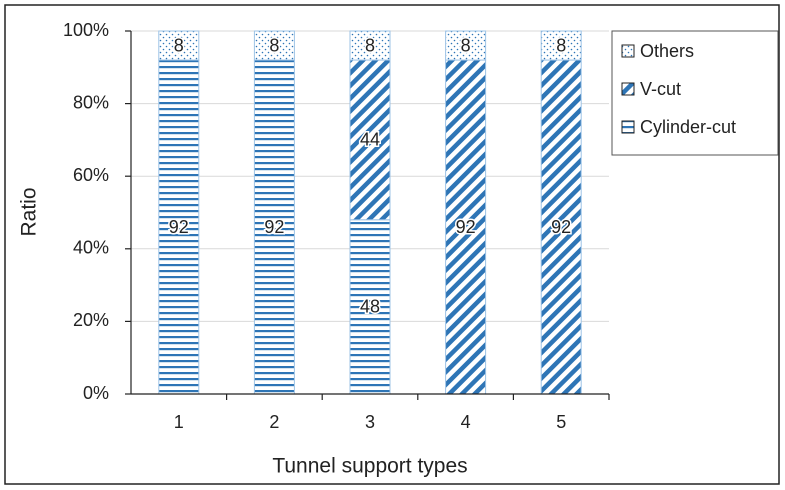  I want to click on x-tick-label: 1, so click(179, 422).